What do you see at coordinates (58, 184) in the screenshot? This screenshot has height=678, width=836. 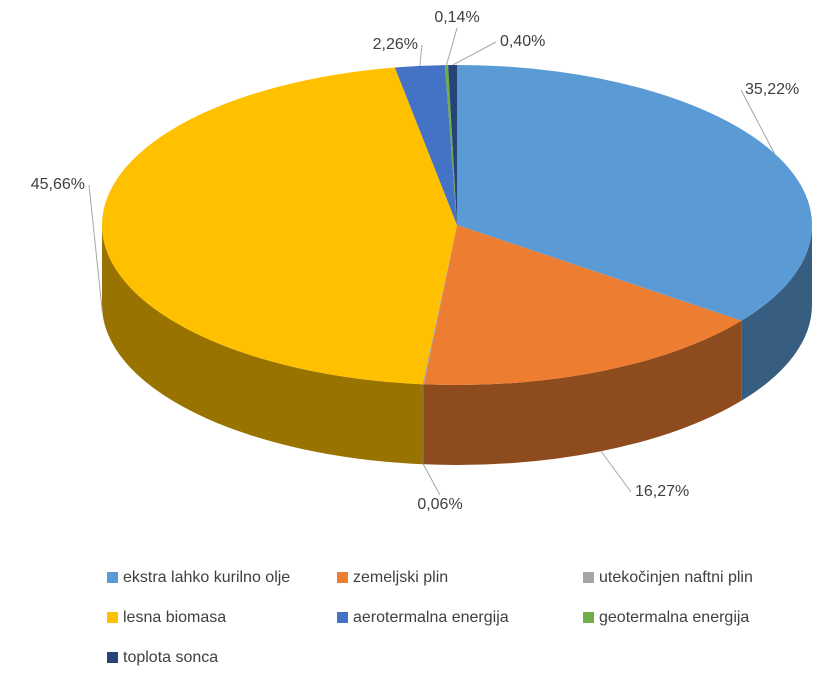 I see `data-label: 45,66%` at bounding box center [58, 184].